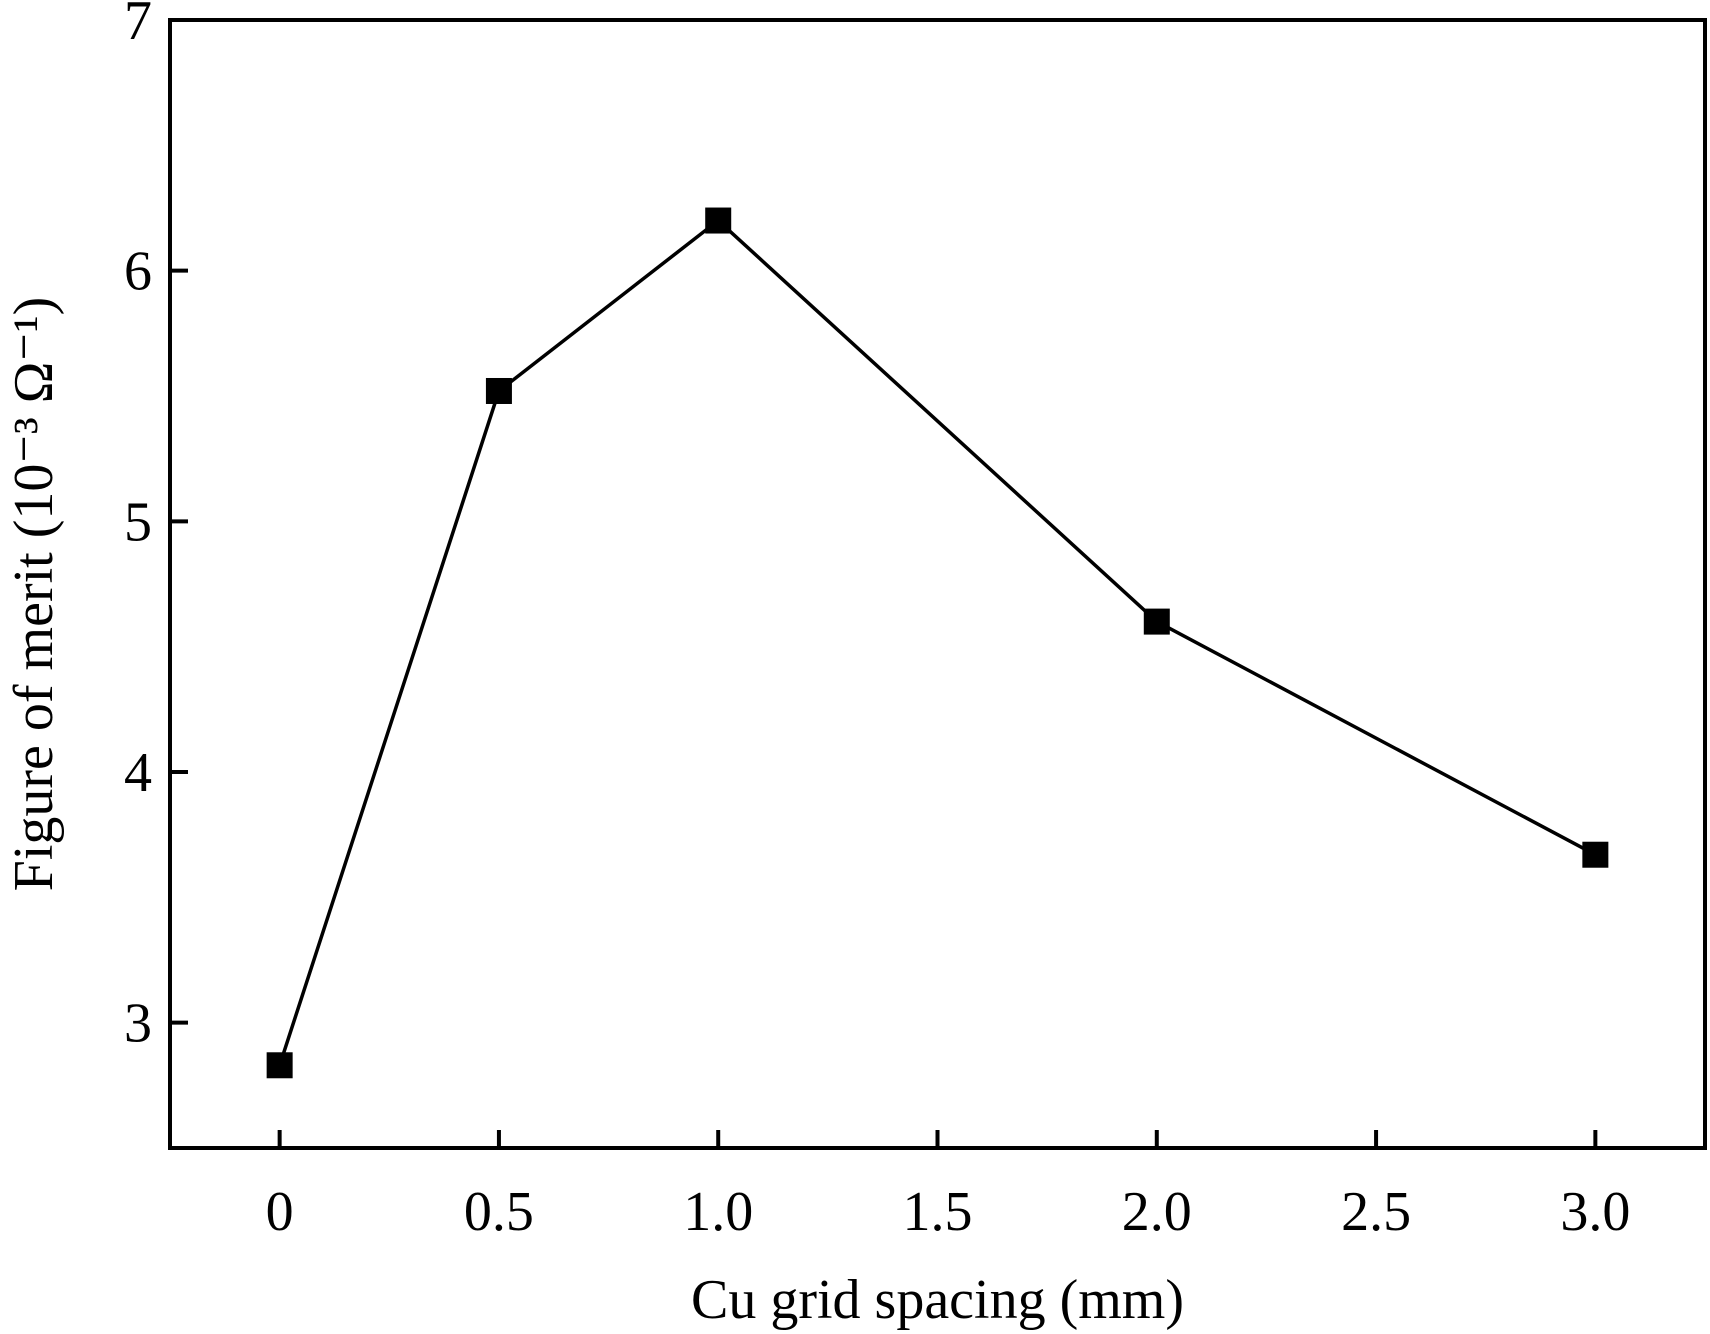 This screenshot has height=1334, width=1710. What do you see at coordinates (280, 1212) in the screenshot?
I see `x-tick-label: 0` at bounding box center [280, 1212].